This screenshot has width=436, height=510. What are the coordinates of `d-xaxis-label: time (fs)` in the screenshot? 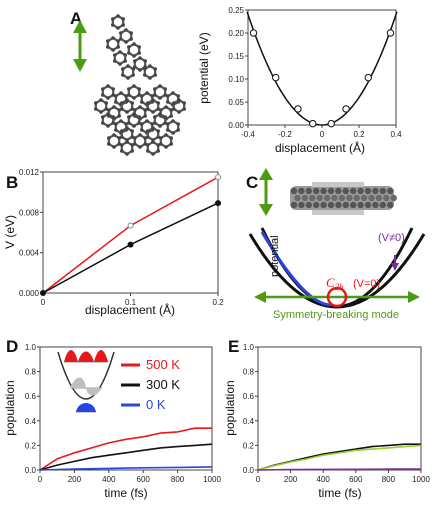 It's located at (125, 493).